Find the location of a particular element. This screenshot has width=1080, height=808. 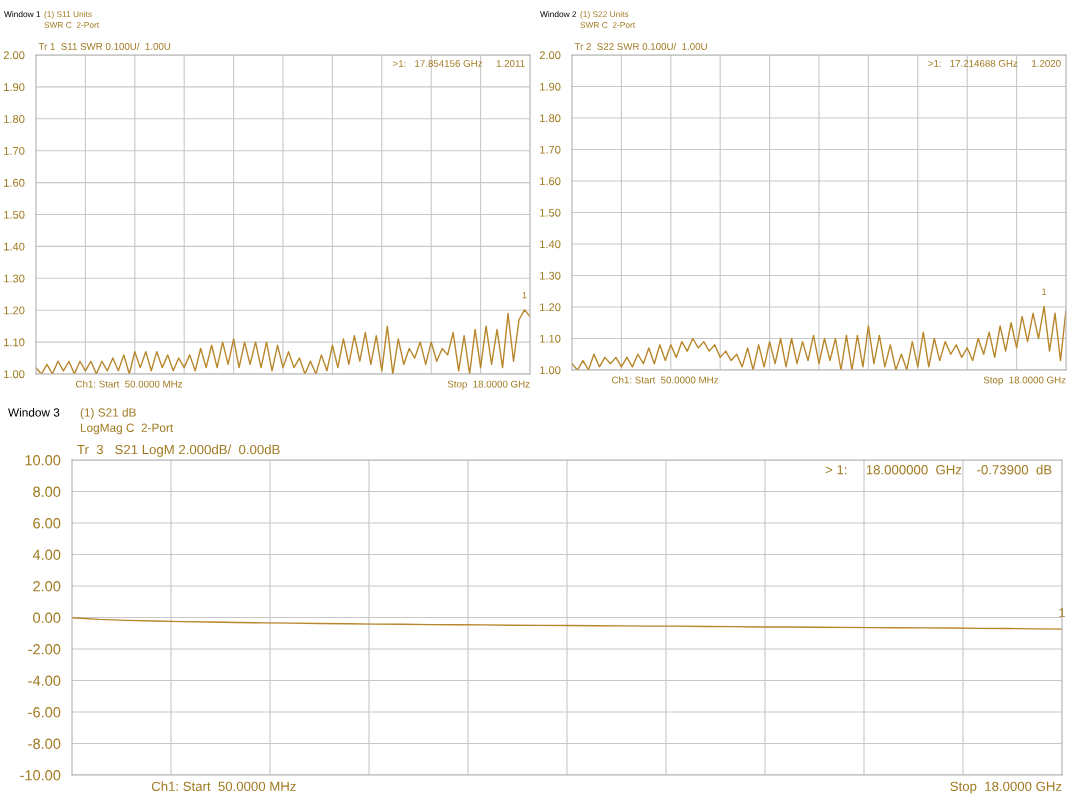

annotation: >1: 17.214688 GHz 1.2020 is located at coordinates (994, 63).